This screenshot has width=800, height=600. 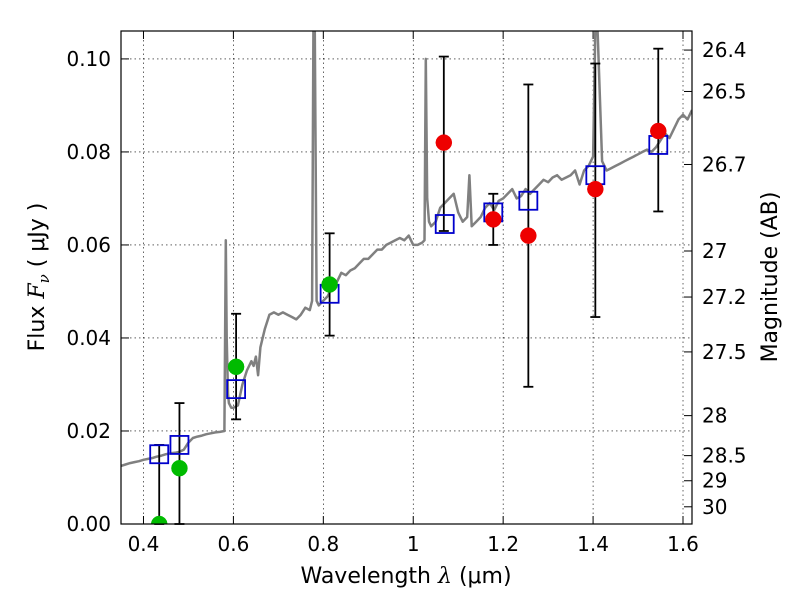 I want to click on y2-tick-label: 28, so click(x=714, y=416).